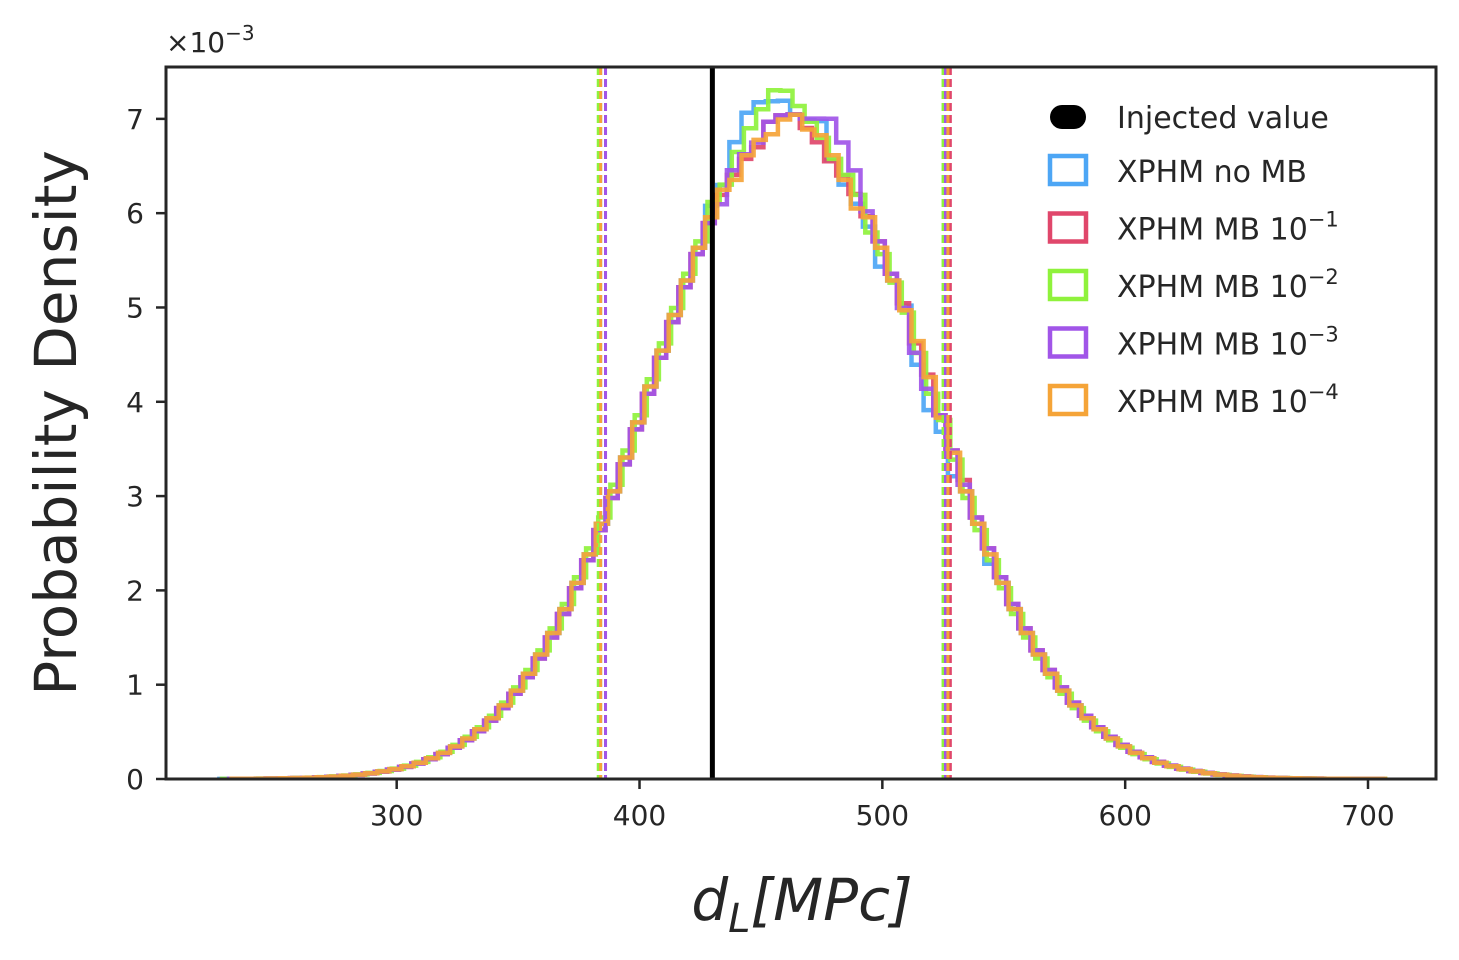 The width and height of the screenshot is (1459, 960). I want to click on y-tick-label: 1, so click(135, 685).